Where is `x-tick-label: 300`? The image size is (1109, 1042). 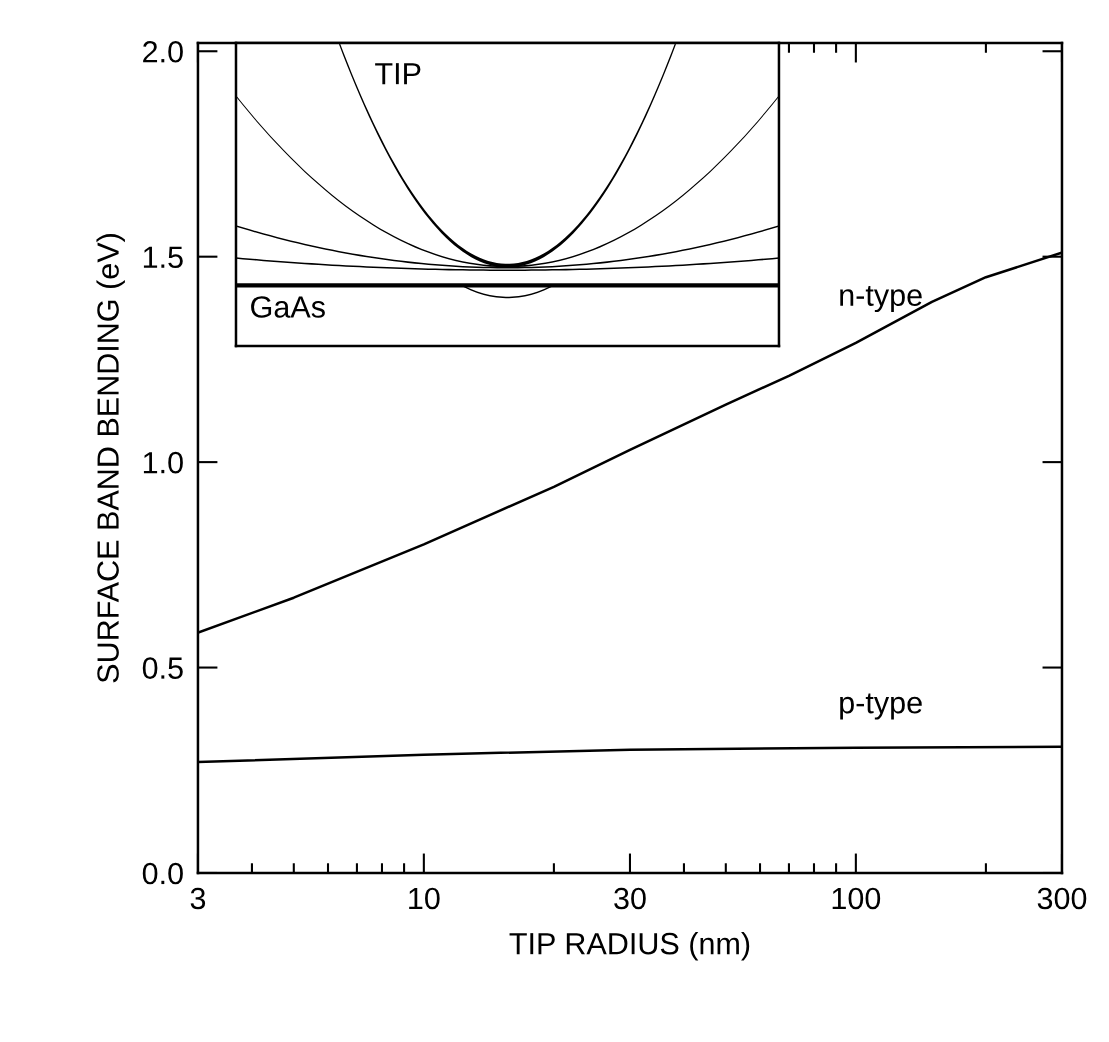
x-tick-label: 300 is located at coordinates (1062, 898).